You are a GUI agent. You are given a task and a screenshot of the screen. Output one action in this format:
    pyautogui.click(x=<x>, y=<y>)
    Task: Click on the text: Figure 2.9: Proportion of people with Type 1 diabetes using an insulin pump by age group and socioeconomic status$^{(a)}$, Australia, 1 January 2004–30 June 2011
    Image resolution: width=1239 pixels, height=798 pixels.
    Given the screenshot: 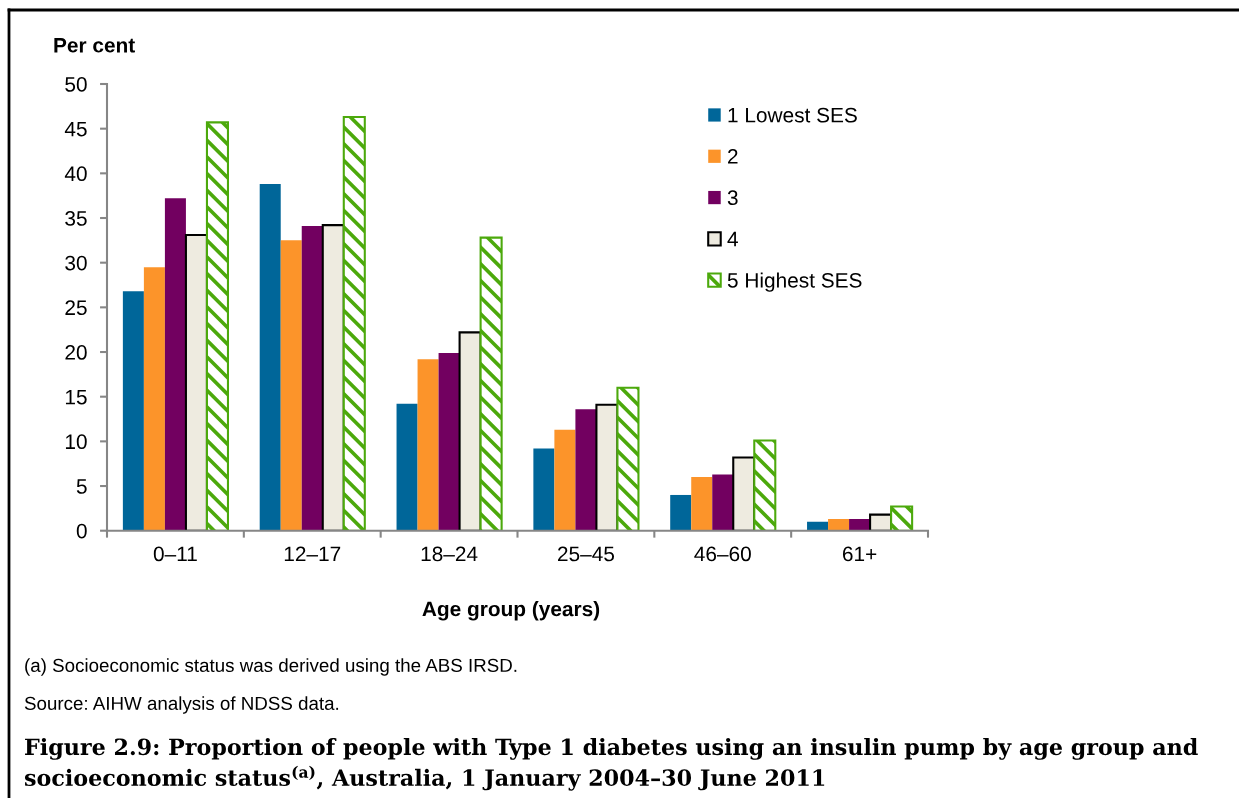 What is the action you would take?
    pyautogui.click(x=611, y=764)
    